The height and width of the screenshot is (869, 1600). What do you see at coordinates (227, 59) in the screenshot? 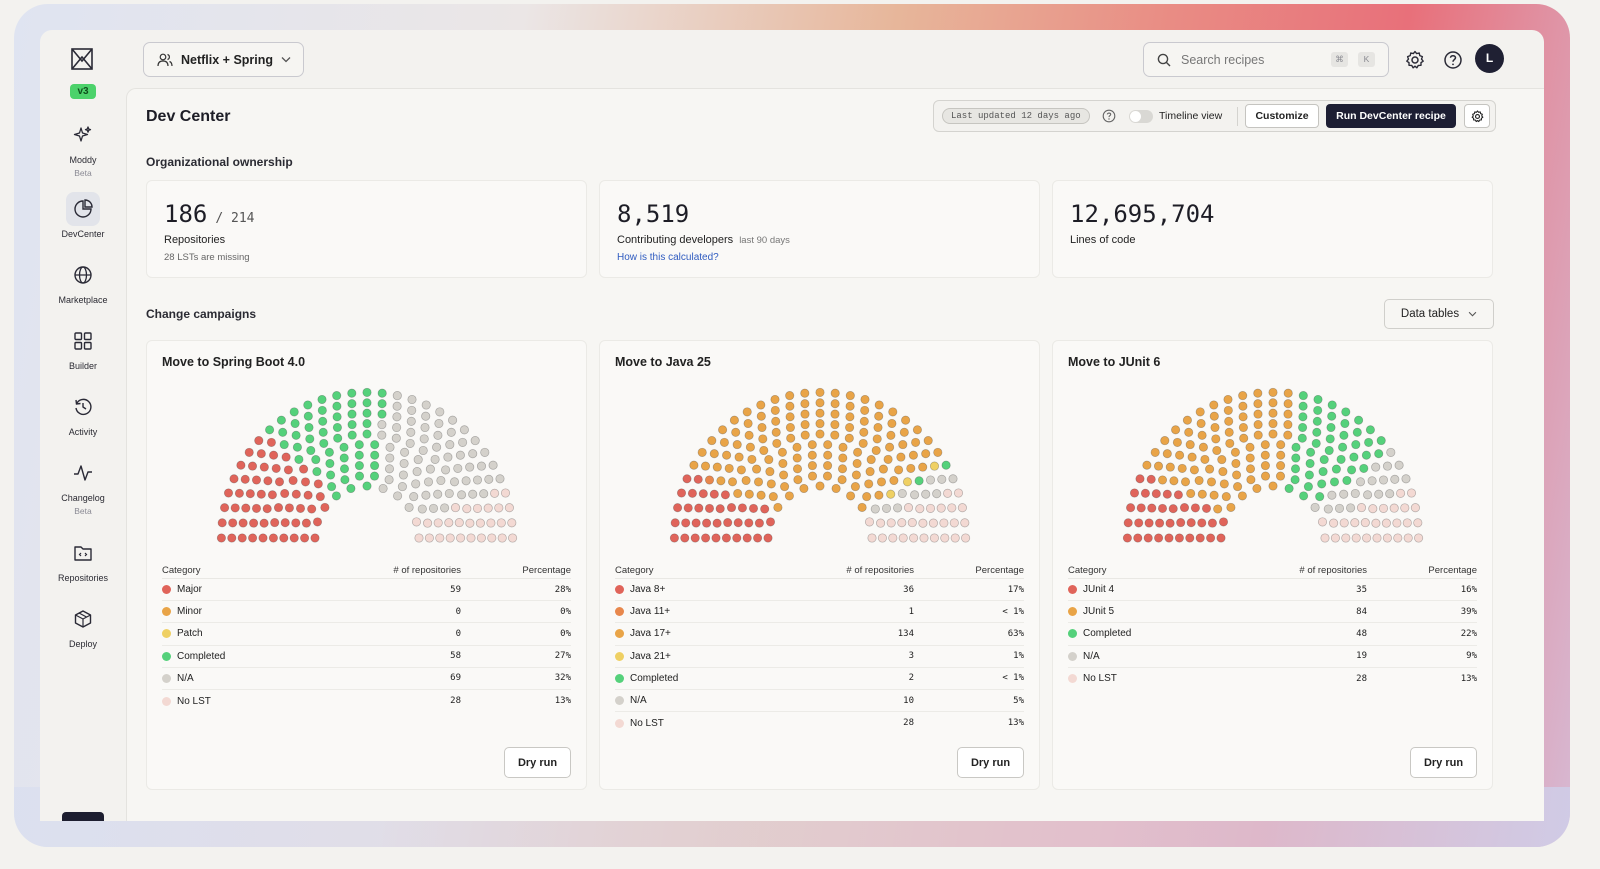
I see `org-selector-label: Netflix + Spring` at bounding box center [227, 59].